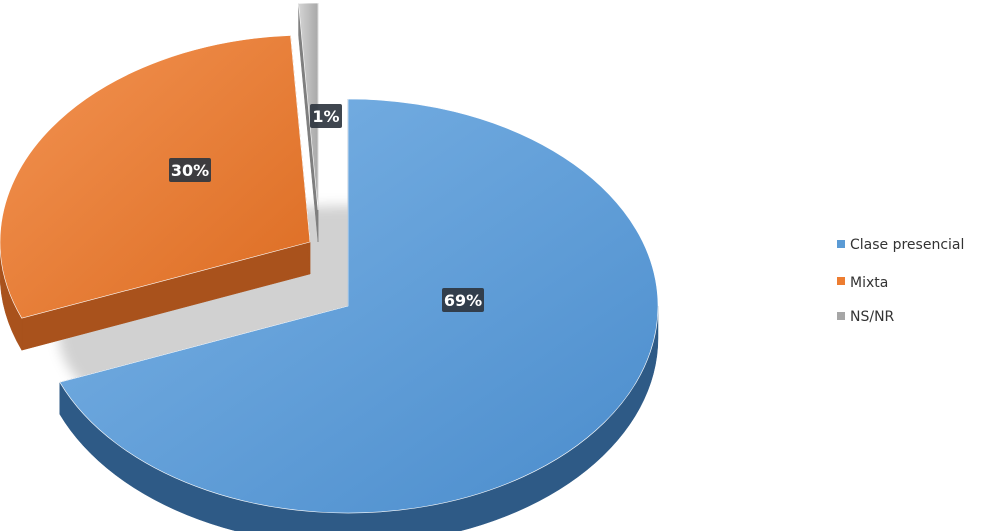 This screenshot has height=531, width=982. I want to click on data-label-clase-presencial: 69%, so click(463, 300).